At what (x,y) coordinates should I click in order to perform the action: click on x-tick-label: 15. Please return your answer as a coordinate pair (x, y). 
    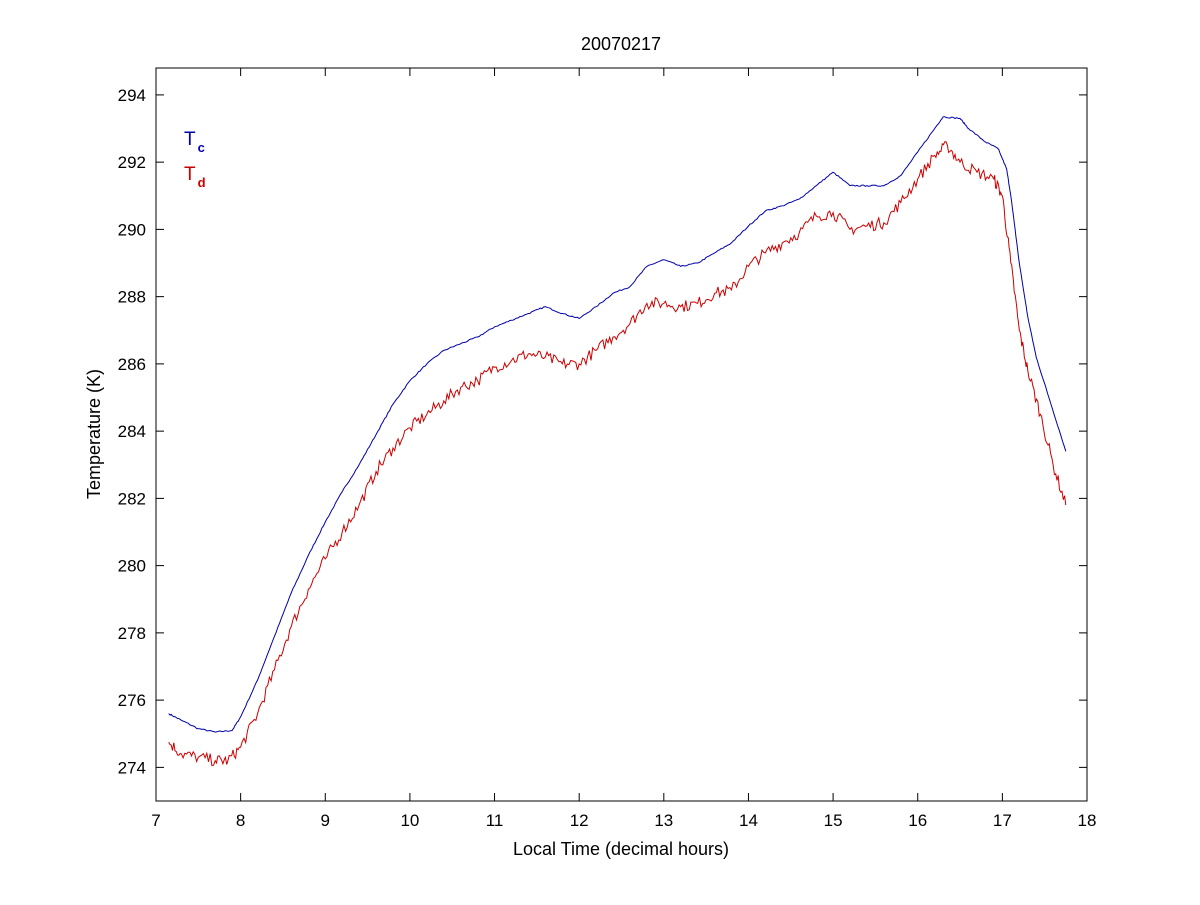
    Looking at the image, I should click on (833, 820).